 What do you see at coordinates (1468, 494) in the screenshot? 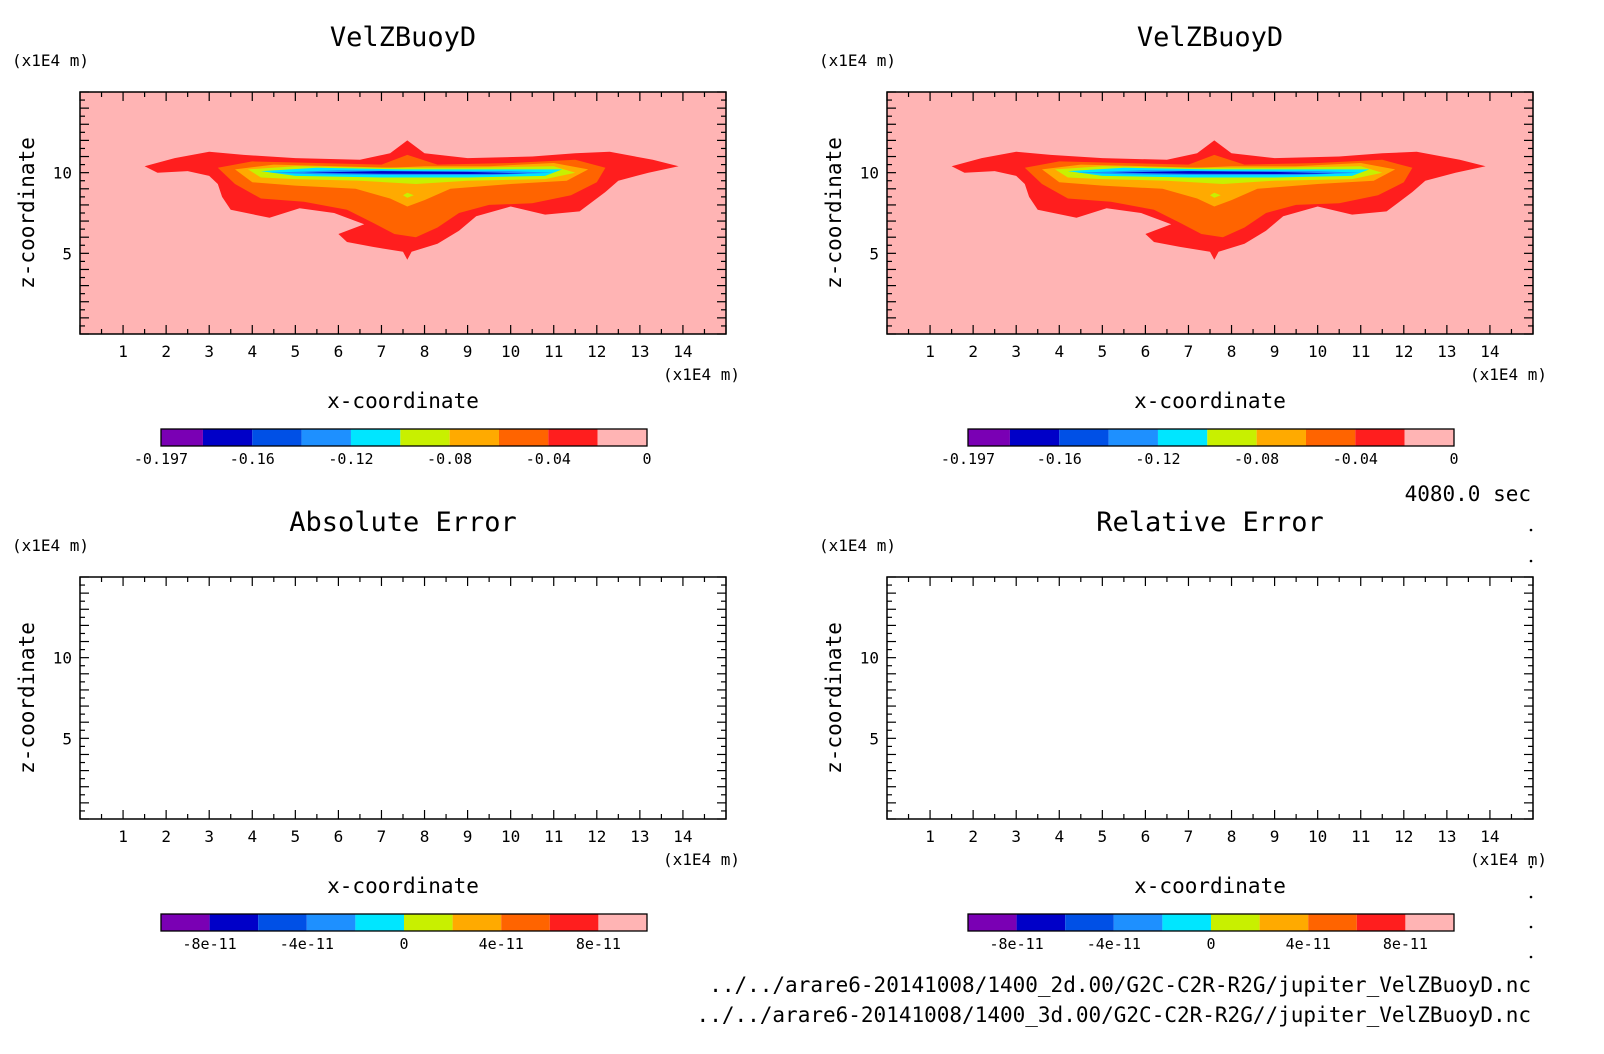
I see `time-label: 4080.0 sec` at bounding box center [1468, 494].